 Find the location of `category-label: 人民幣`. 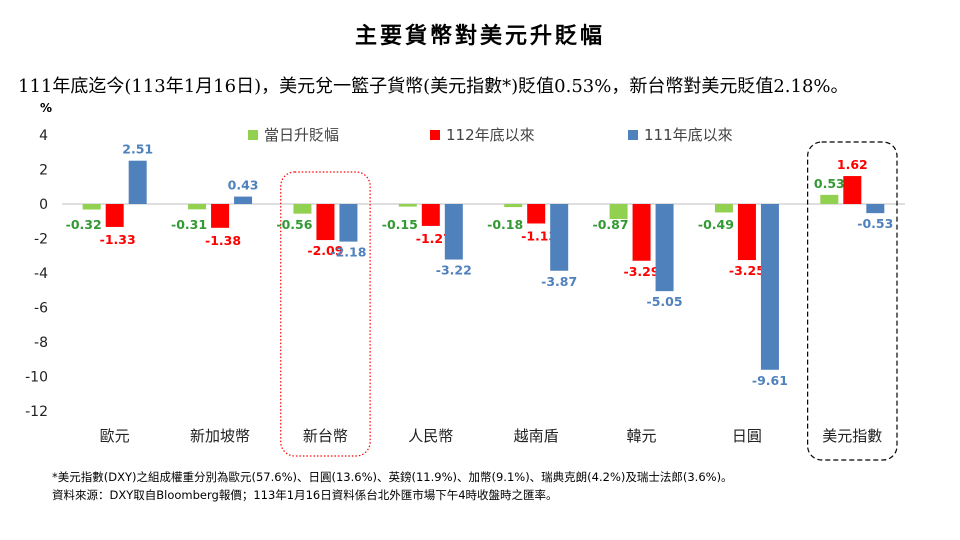

category-label: 人民幣 is located at coordinates (430, 436).